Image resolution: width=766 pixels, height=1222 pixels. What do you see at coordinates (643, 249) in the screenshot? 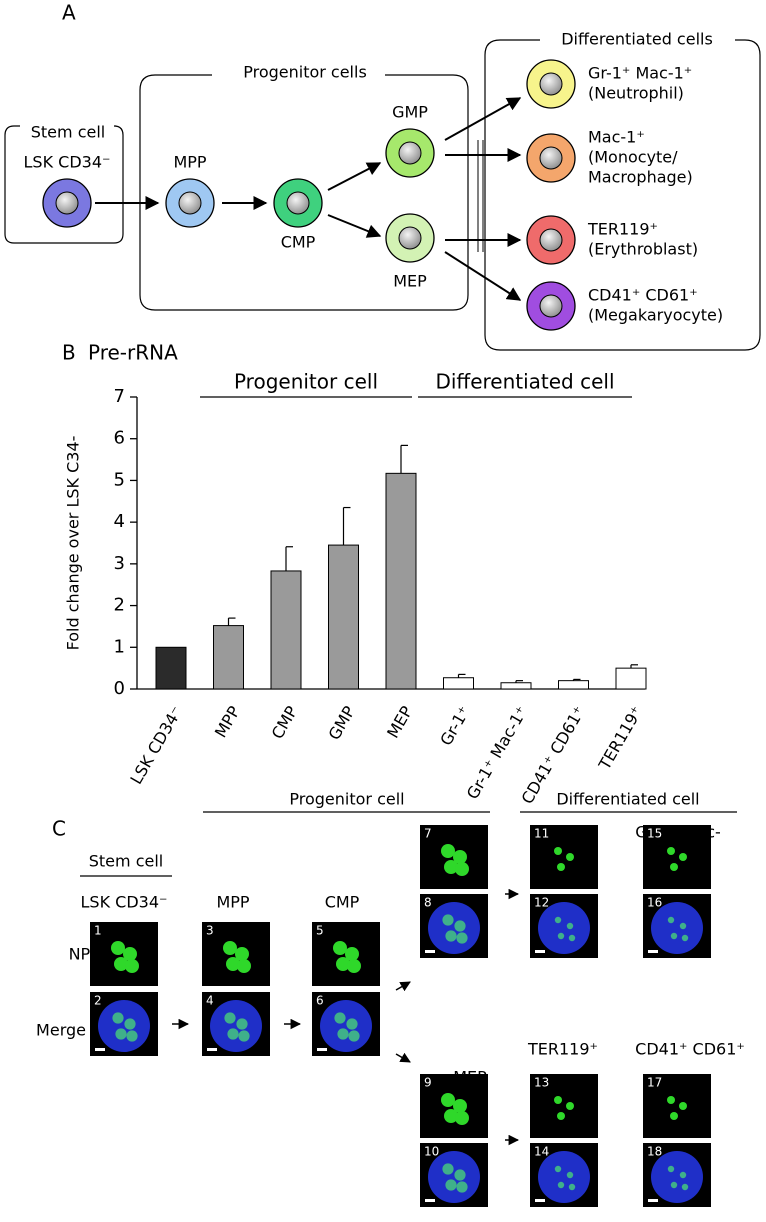
I see `cell-label: (Erythroblast)` at bounding box center [643, 249].